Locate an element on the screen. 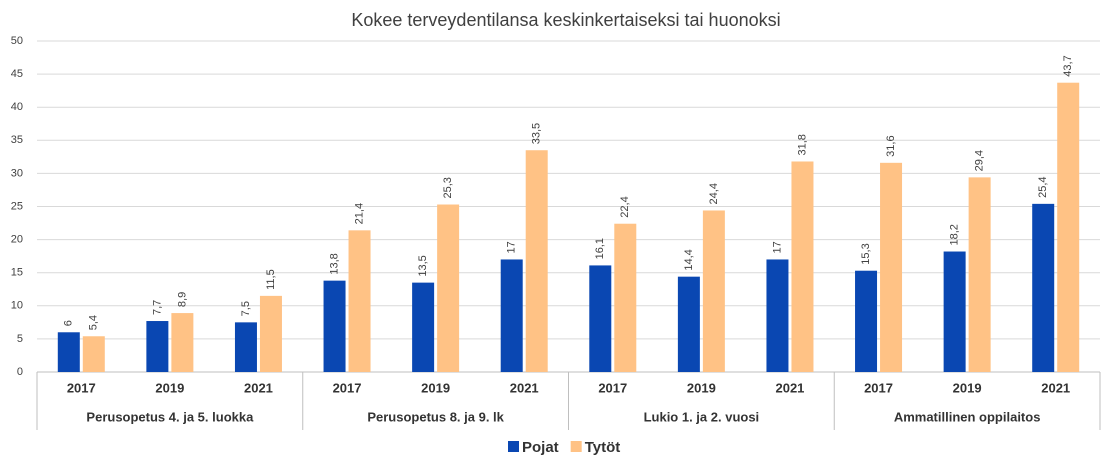 Image resolution: width=1109 pixels, height=456 pixels. y-tick-label: 10 is located at coordinates (17, 306).